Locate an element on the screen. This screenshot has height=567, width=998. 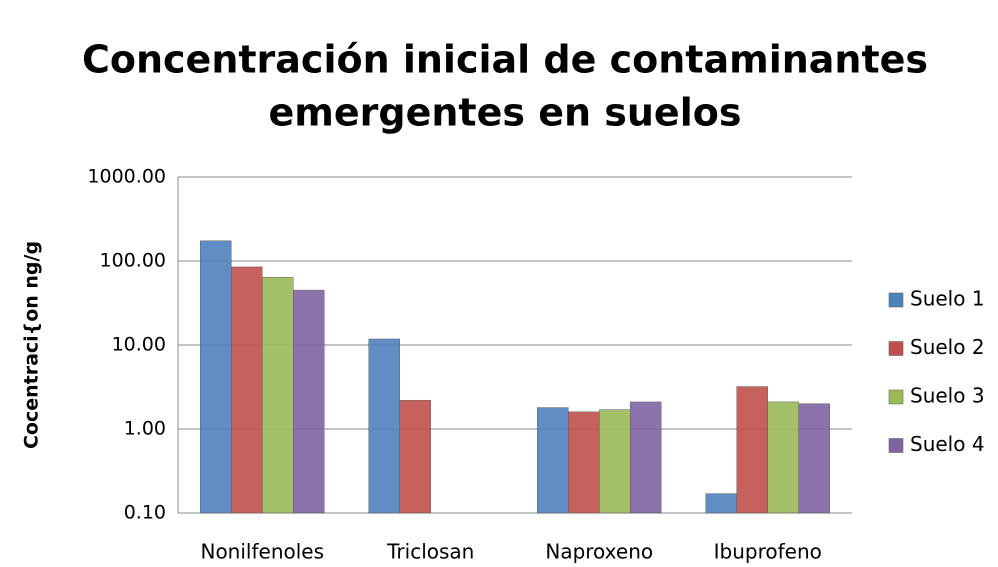
y-tick-label: 0.10 is located at coordinates (145, 513).